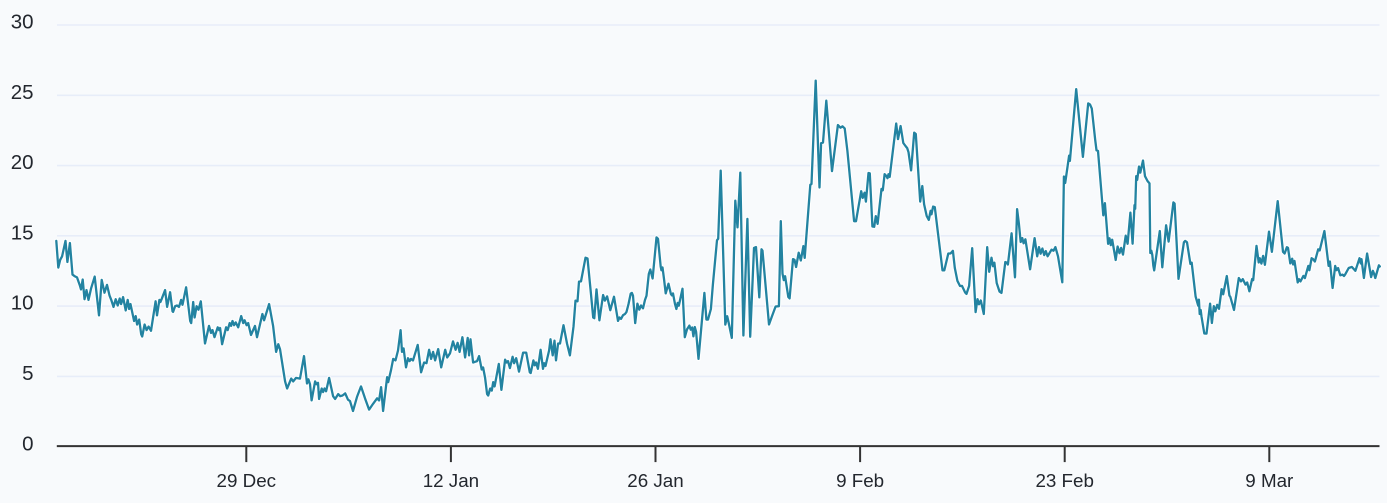 Image resolution: width=1387 pixels, height=503 pixels. What do you see at coordinates (655, 480) in the screenshot?
I see `svg-text: 26 Jan` at bounding box center [655, 480].